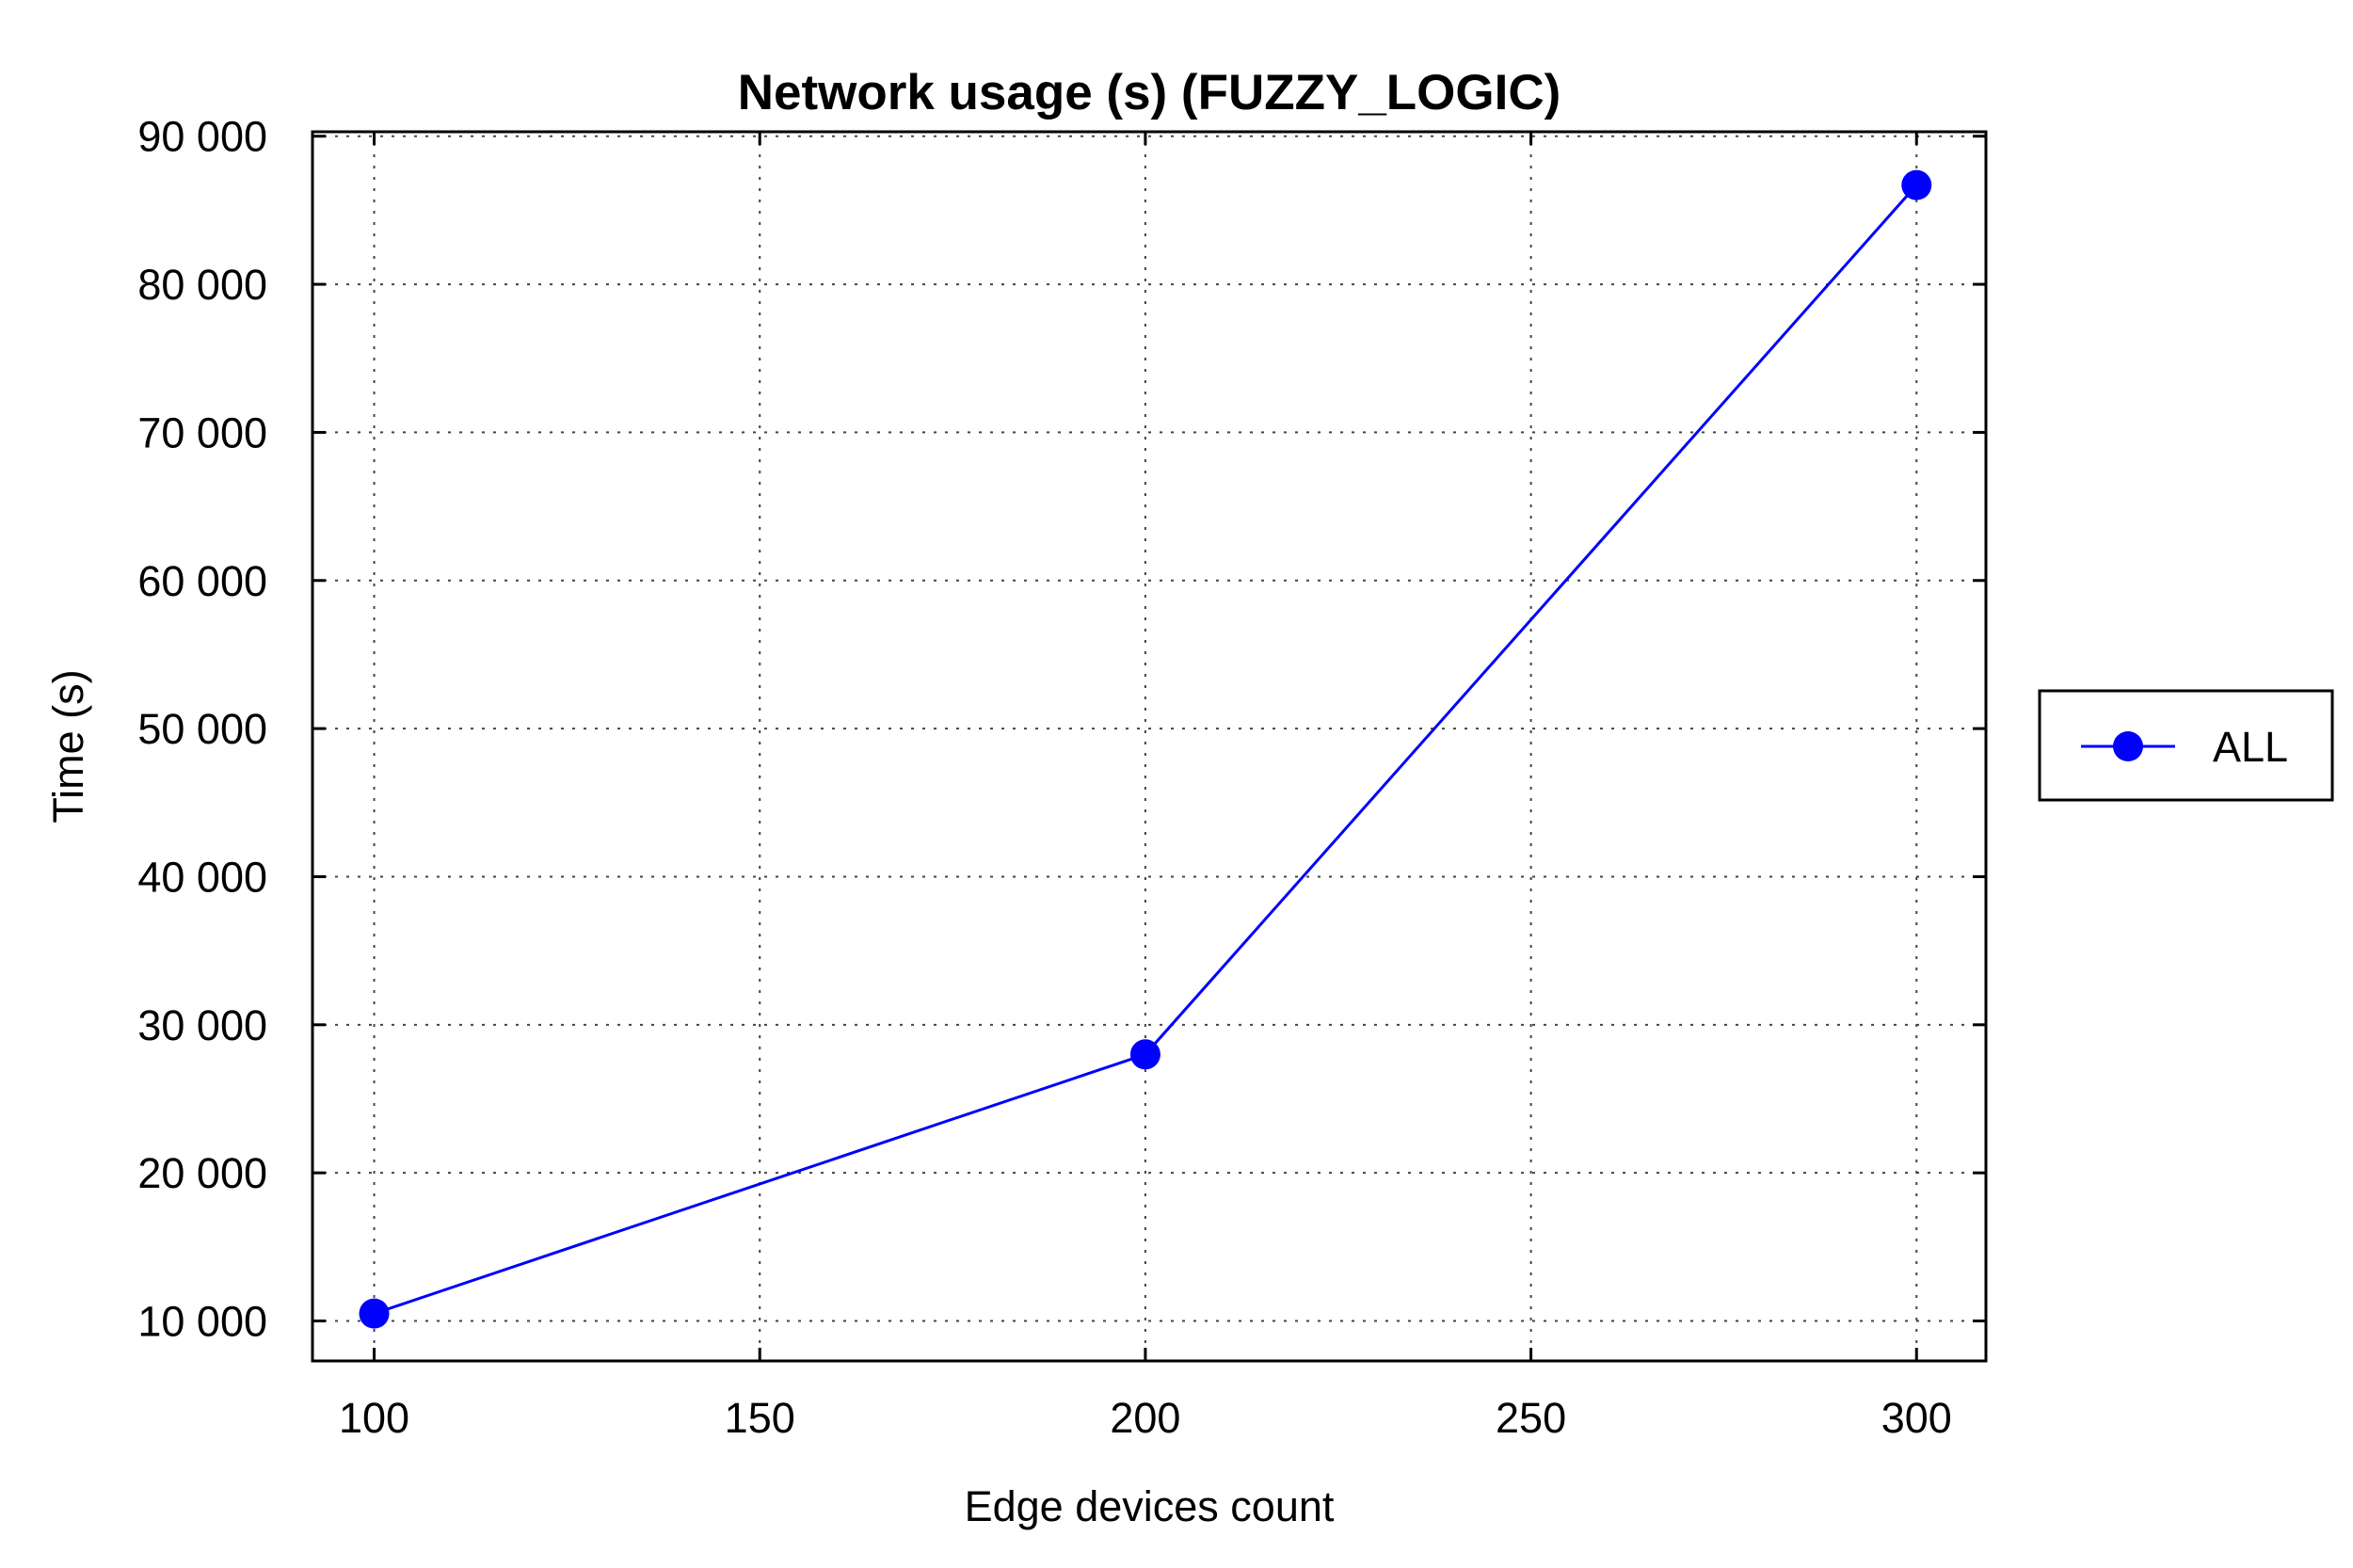  Describe the element at coordinates (202, 1322) in the screenshot. I see `y-tick-label: 10 000` at that location.